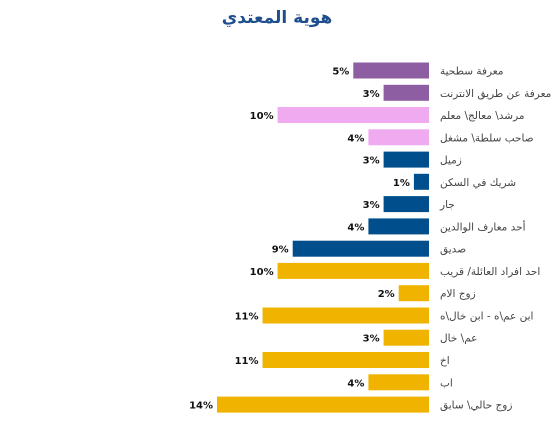 The height and width of the screenshot is (428, 554). I want to click on category-label: ابن عم\ه - ابن خال\ه, so click(486, 317).